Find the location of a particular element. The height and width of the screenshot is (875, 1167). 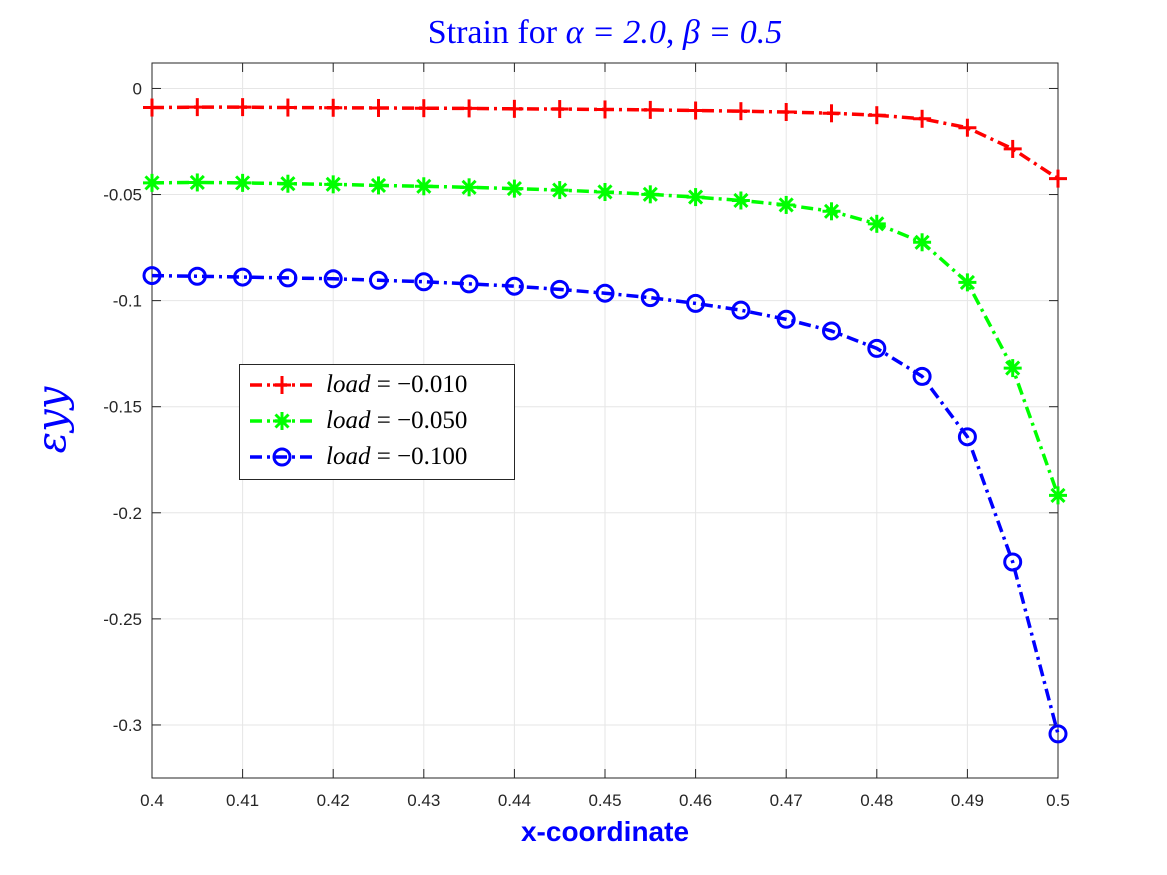

legend-entry-load-0.050: load = −0.050 is located at coordinates (377, 421).